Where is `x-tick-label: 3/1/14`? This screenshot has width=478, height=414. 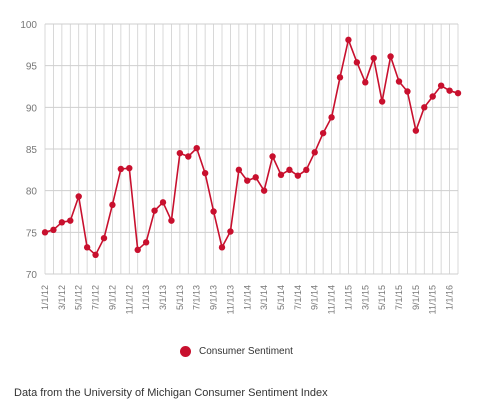
x-tick-label: 3/1/14 is located at coordinates (264, 297).